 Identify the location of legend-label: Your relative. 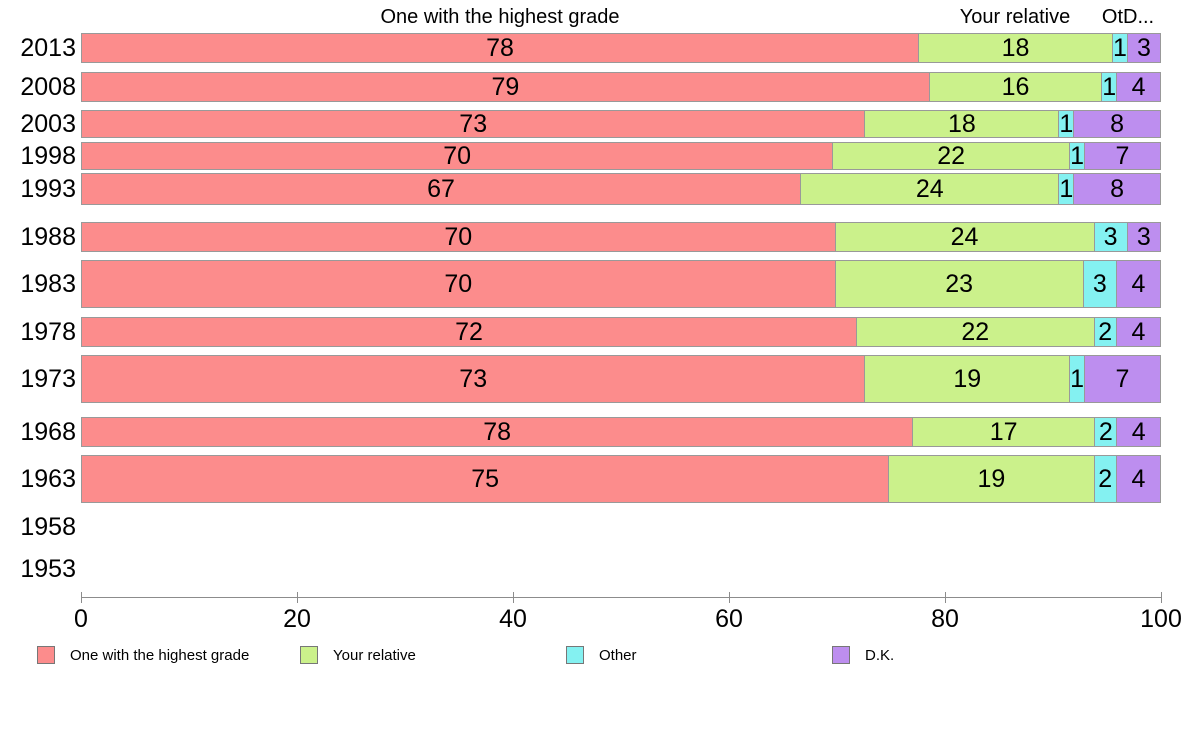
(374, 655).